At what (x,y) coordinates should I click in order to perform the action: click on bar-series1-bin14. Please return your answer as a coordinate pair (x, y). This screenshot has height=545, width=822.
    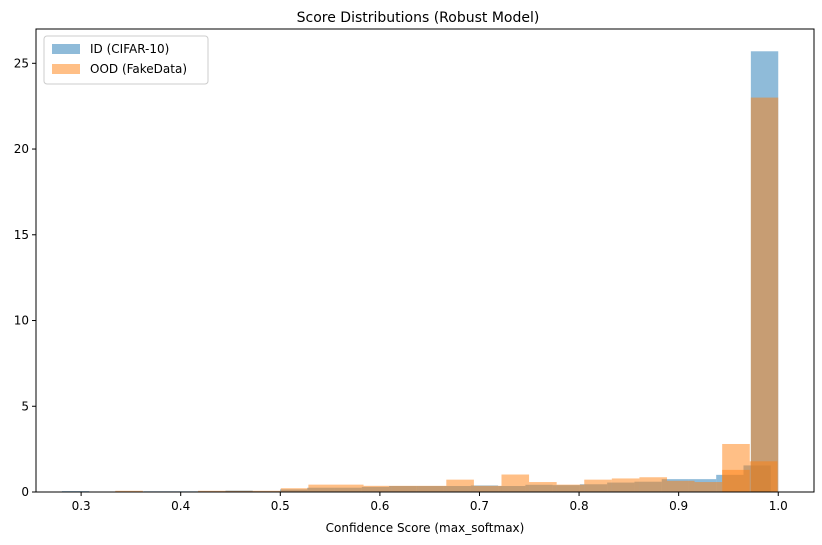
    Looking at the image, I should click on (515, 483).